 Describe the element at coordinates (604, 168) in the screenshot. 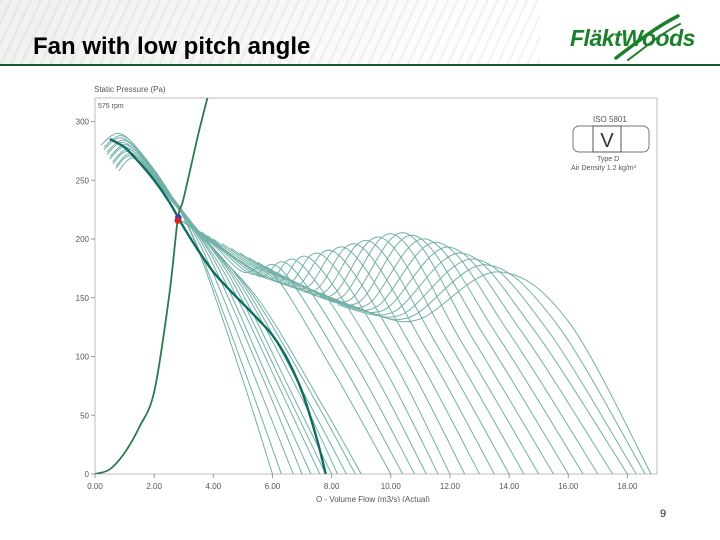

I see `info-density: Air Density 1.2 kg/m³` at that location.